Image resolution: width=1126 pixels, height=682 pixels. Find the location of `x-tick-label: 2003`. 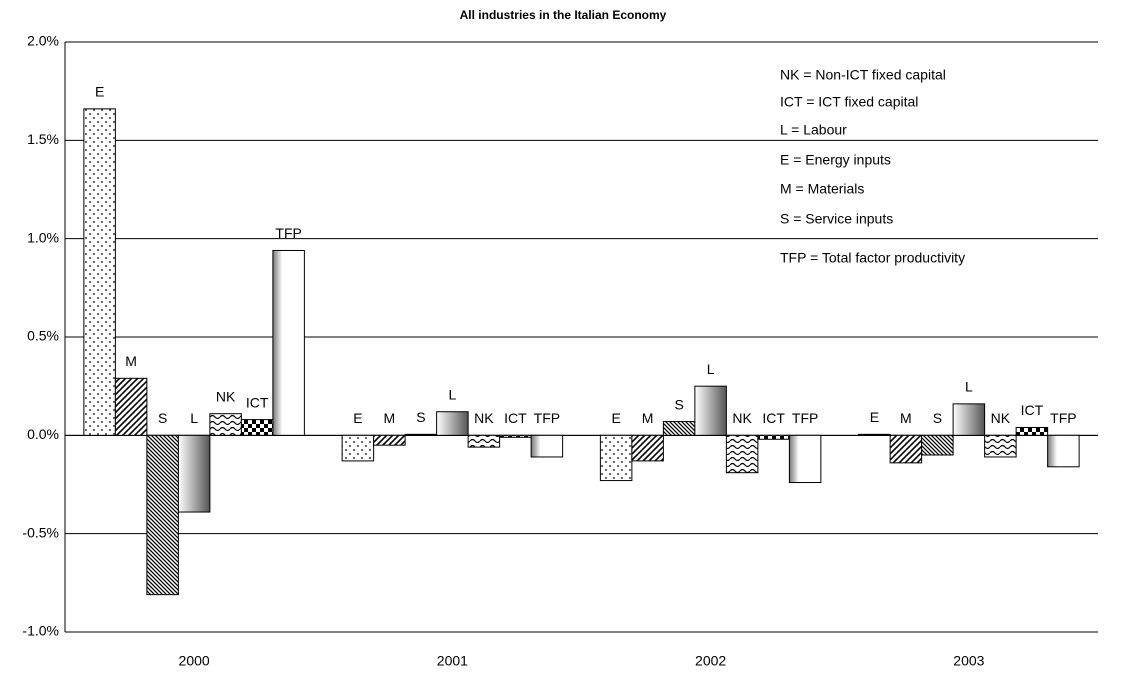

x-tick-label: 2003 is located at coordinates (968, 661).